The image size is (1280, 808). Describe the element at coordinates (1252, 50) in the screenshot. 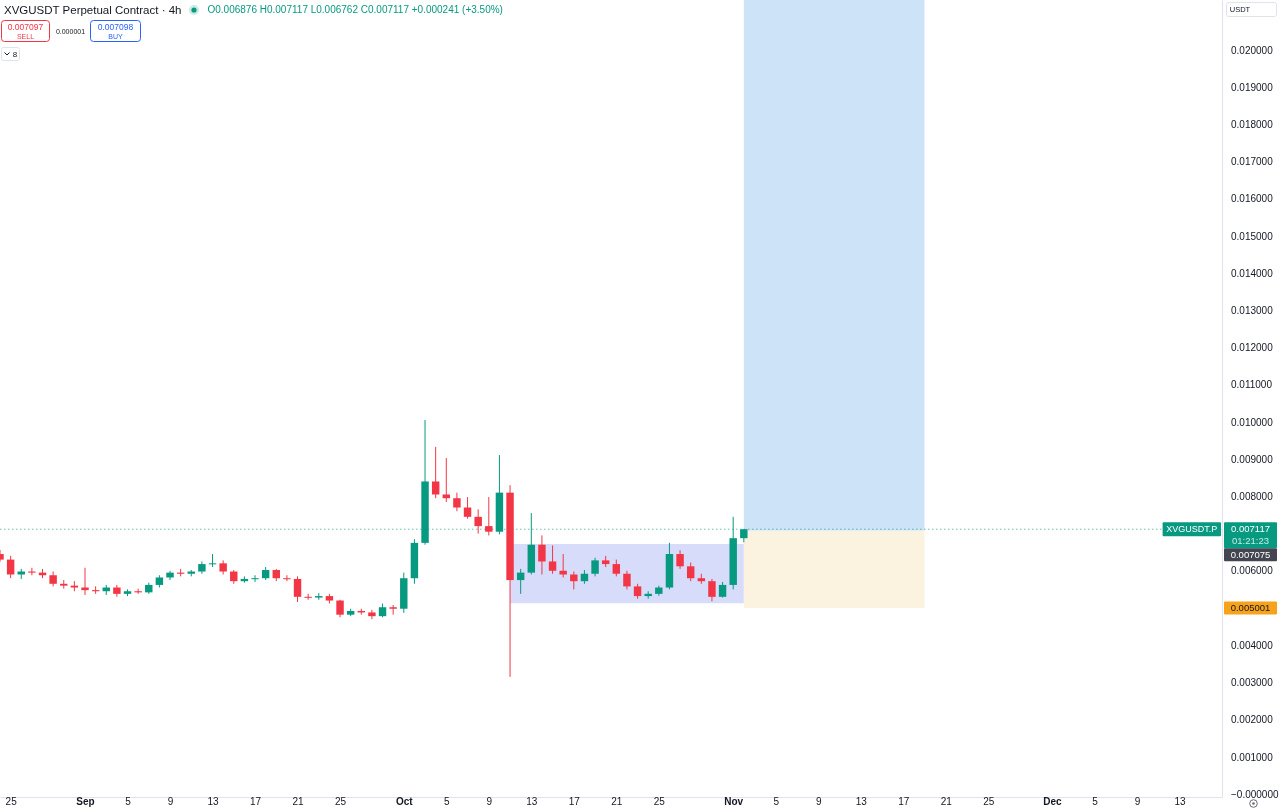

I see `y-tick-label: 0.020000` at that location.